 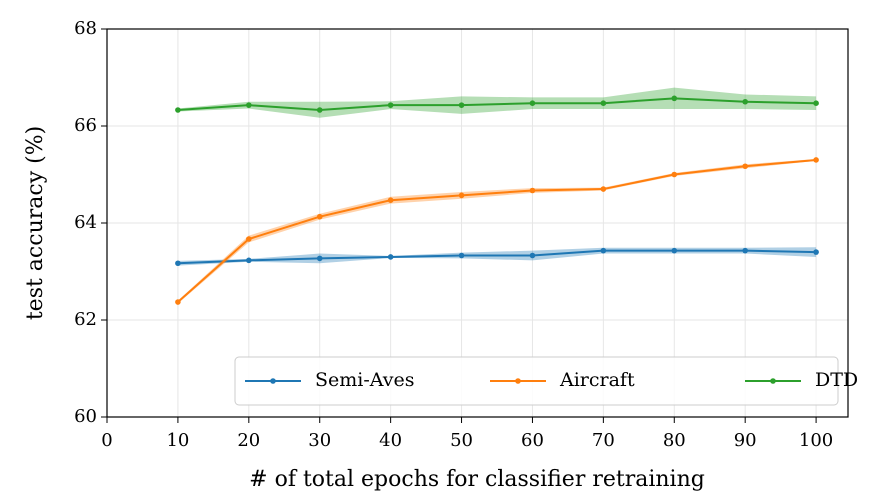 What do you see at coordinates (390, 440) in the screenshot?
I see `x-tick-label: 40` at bounding box center [390, 440].